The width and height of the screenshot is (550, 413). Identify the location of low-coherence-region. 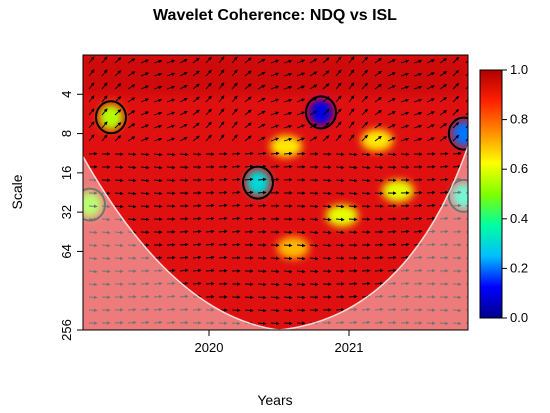
(258, 182).